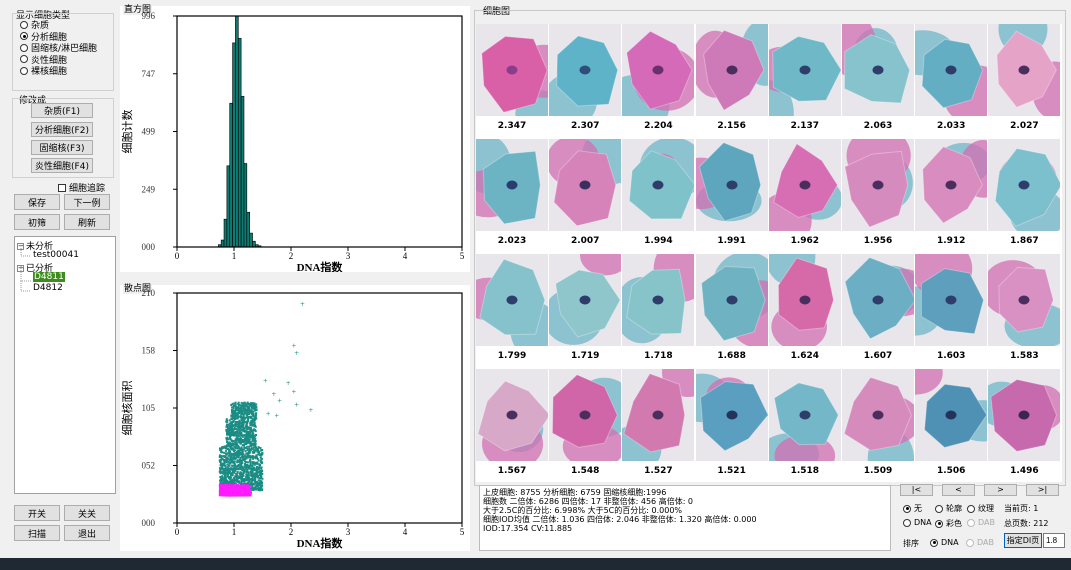  I want to click on modify-inflammatory-button: 炎性细胞(F4), so click(62, 165).